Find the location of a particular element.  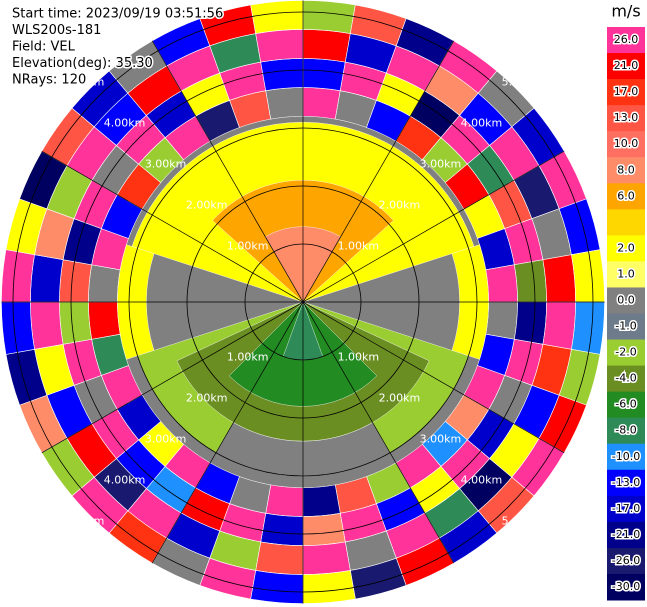

colorbar-label: -2.0 is located at coordinates (625, 352).